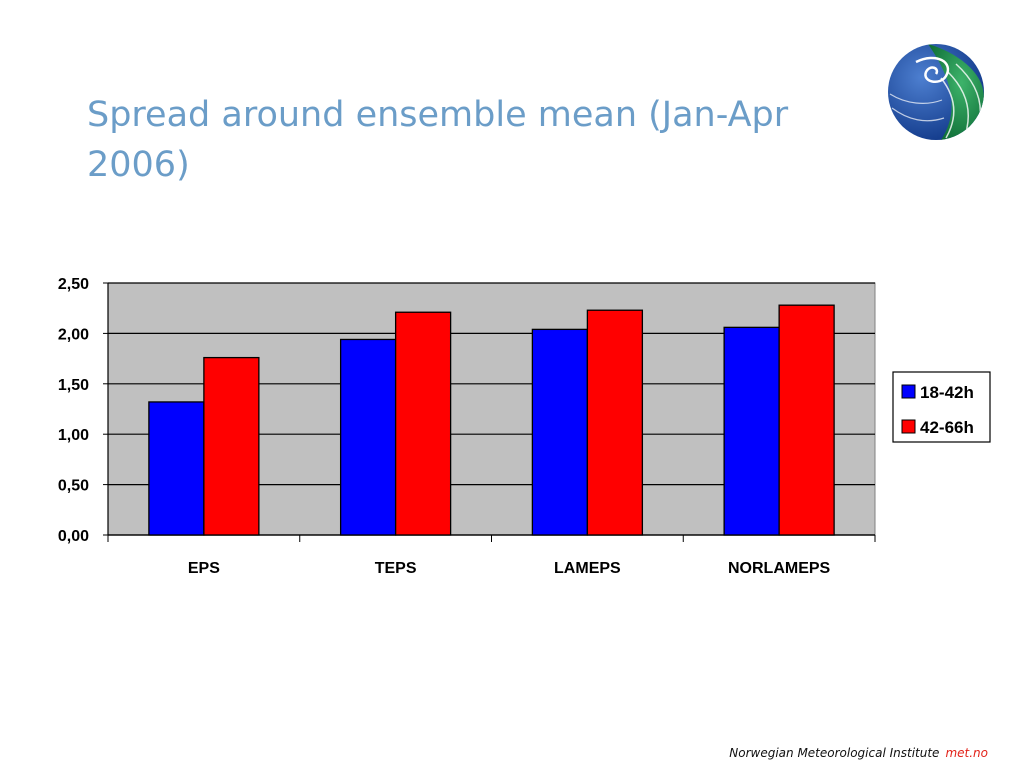  What do you see at coordinates (176, 468) in the screenshot?
I see `bar-18-42h-EPS` at bounding box center [176, 468].